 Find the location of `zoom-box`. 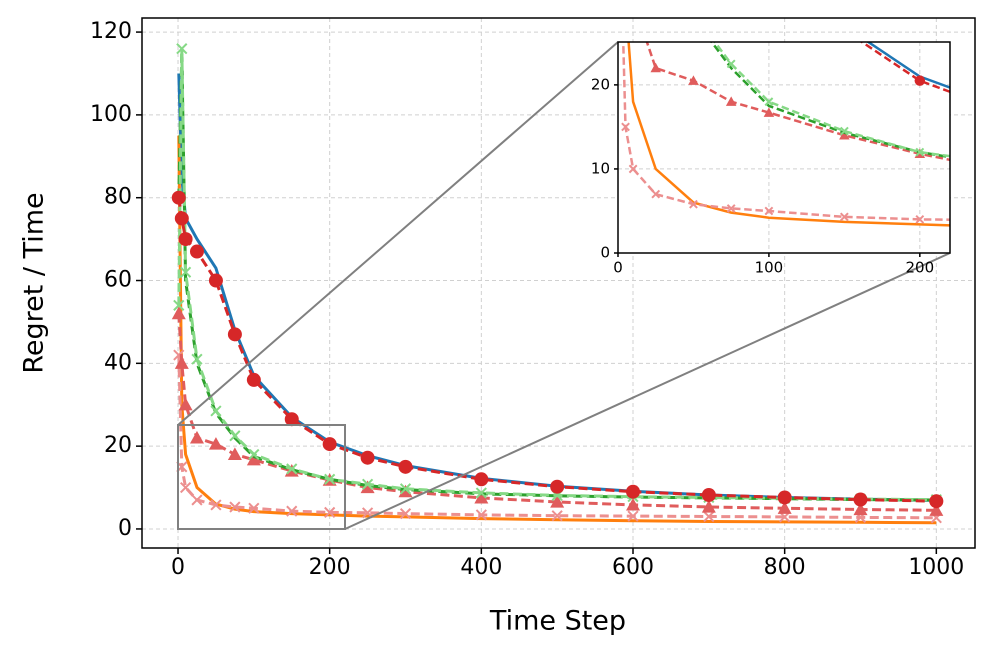

zoom-box is located at coordinates (261, 477).